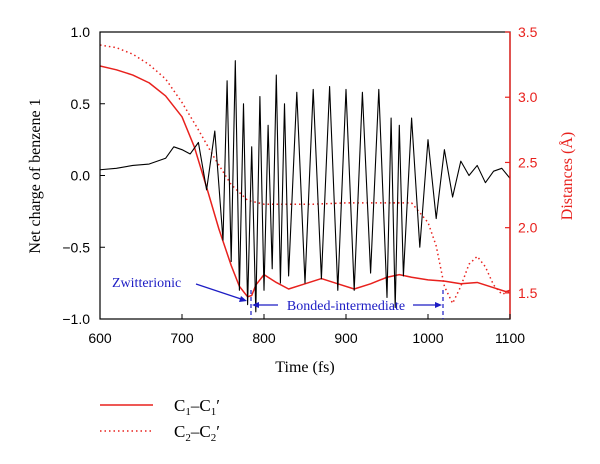 The image size is (600, 464). I want to click on left-y-tick-label: 1.0, so click(81, 32).